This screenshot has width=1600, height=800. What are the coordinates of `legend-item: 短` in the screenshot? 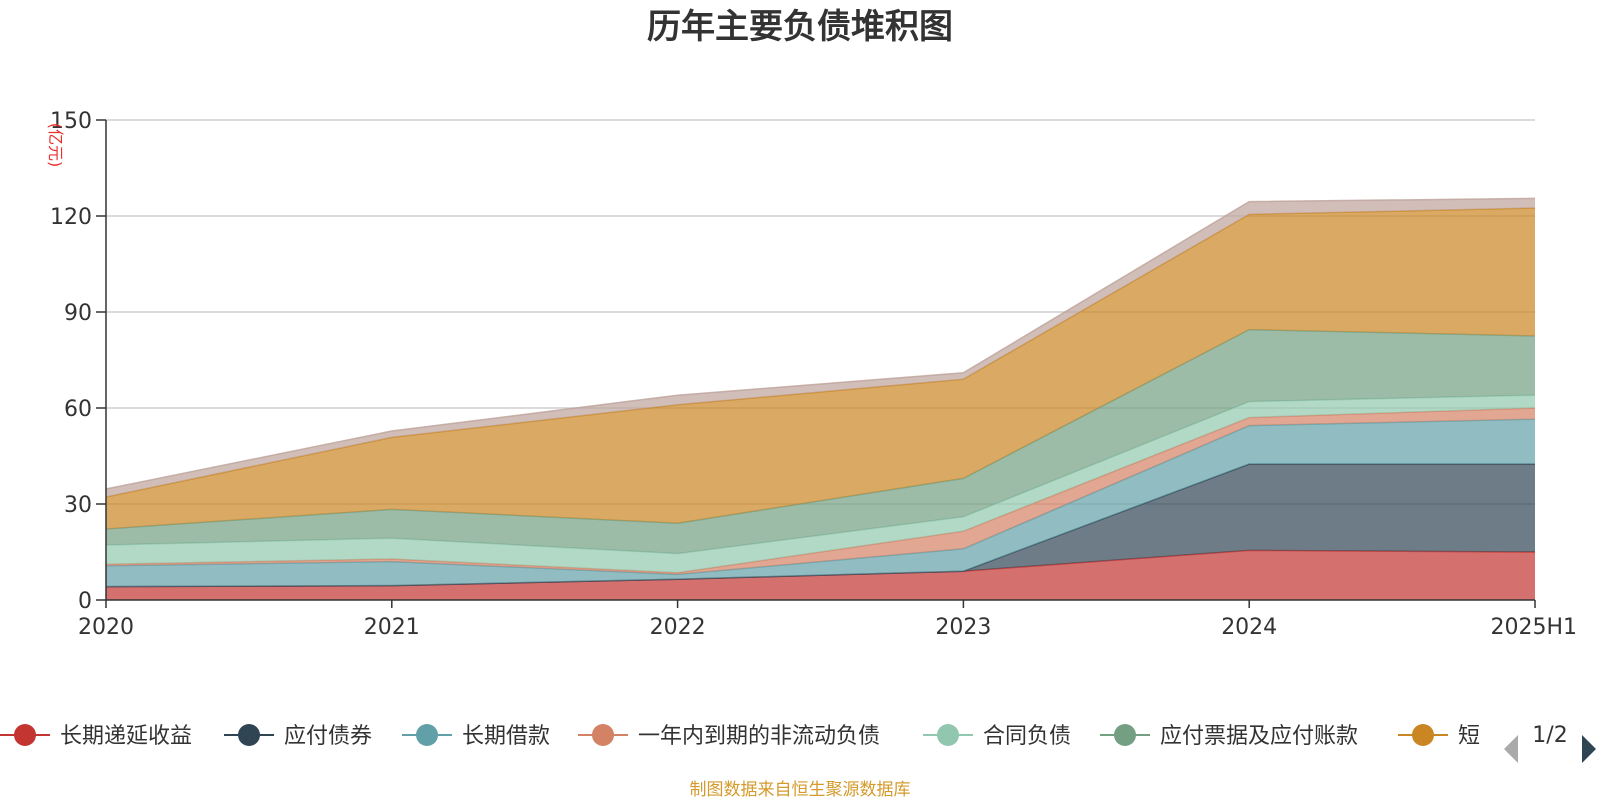 It's located at (1439, 736).